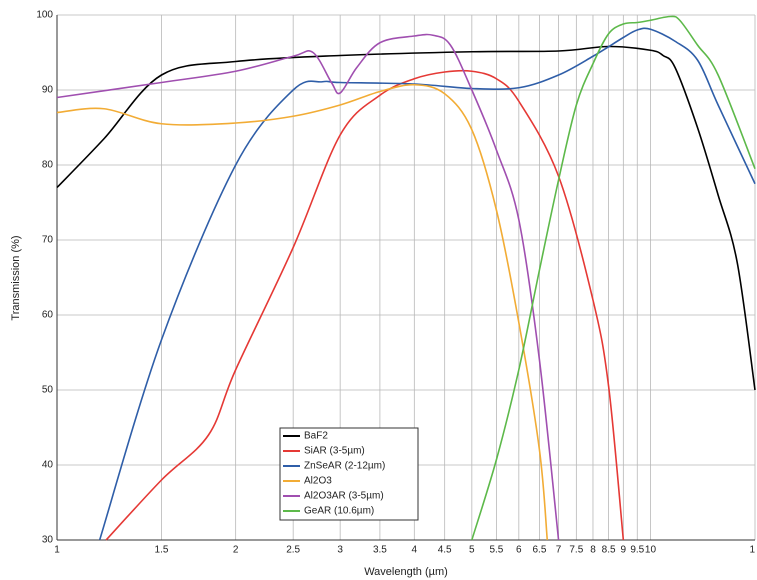 The image size is (757, 580). I want to click on y-axis-label: Transmission (%), so click(16, 277).